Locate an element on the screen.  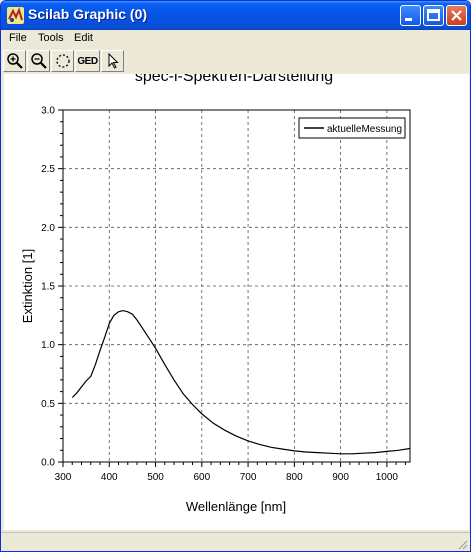
y-tick-label: 0.5 is located at coordinates (48, 404).